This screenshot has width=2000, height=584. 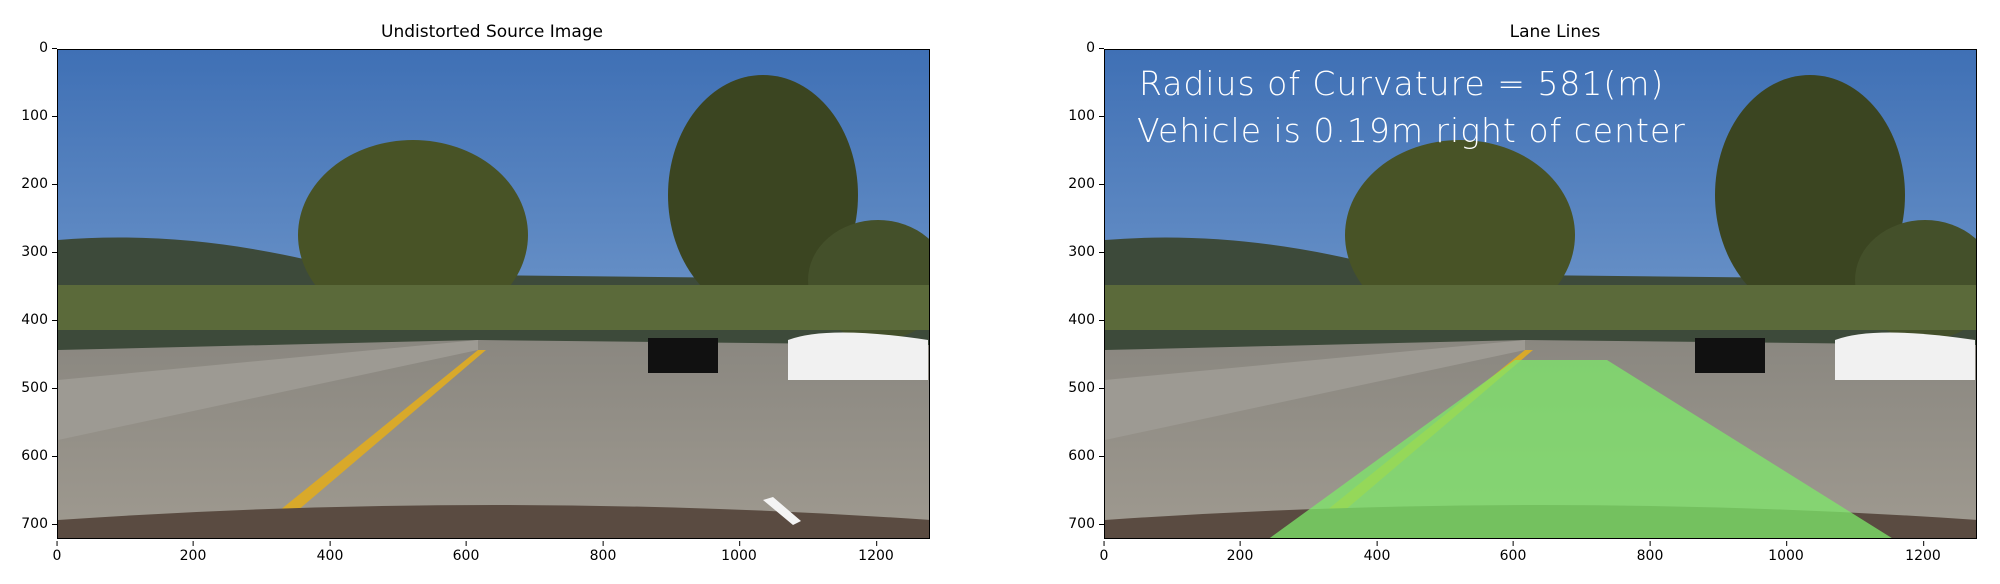 I want to click on right-panel-title: Lane Lines, so click(x=1555, y=32).